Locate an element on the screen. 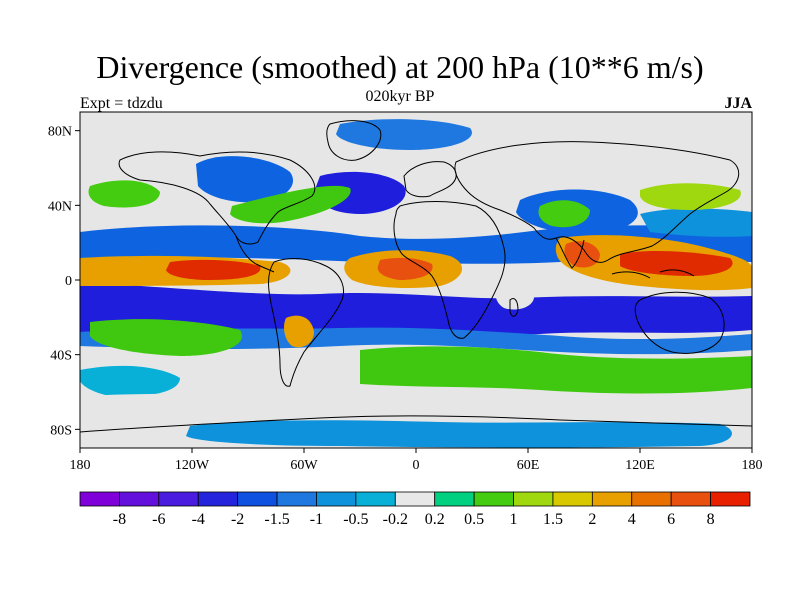 The height and width of the screenshot is (600, 800). field-negative-arctic is located at coordinates (404, 134).